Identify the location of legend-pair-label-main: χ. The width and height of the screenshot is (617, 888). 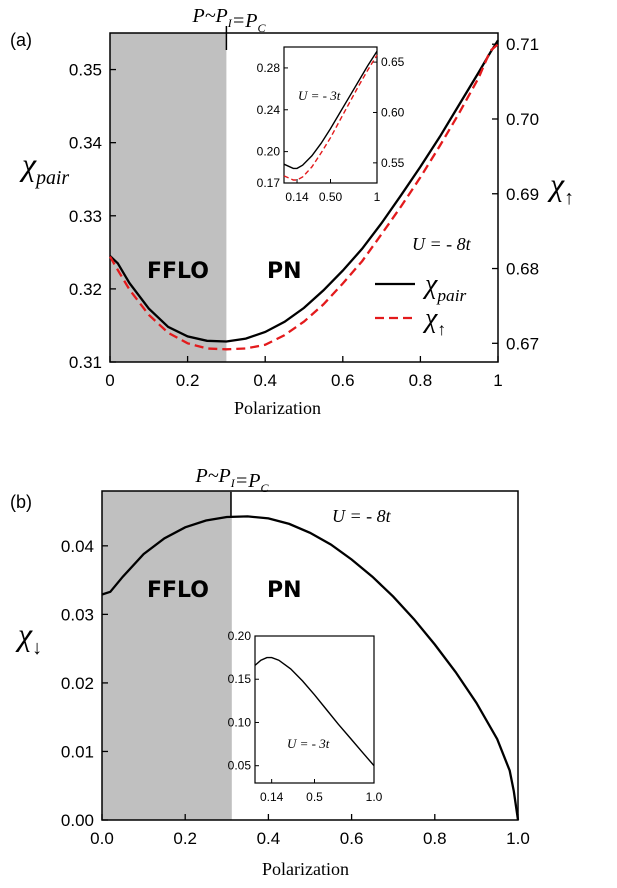
(430, 284).